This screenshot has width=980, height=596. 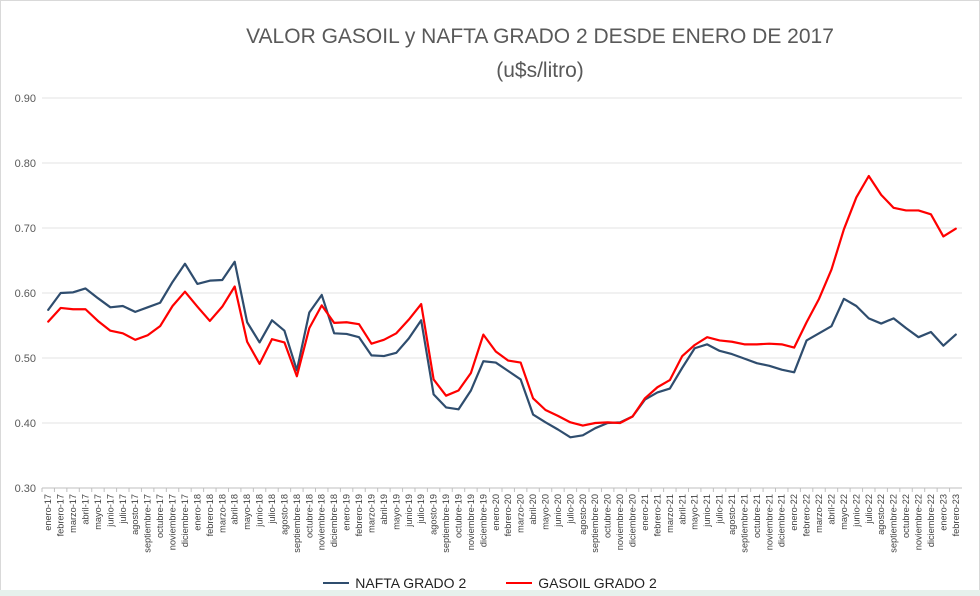 I want to click on legend-item-gasoil: GASOIL GRADO 2, so click(x=581, y=583).